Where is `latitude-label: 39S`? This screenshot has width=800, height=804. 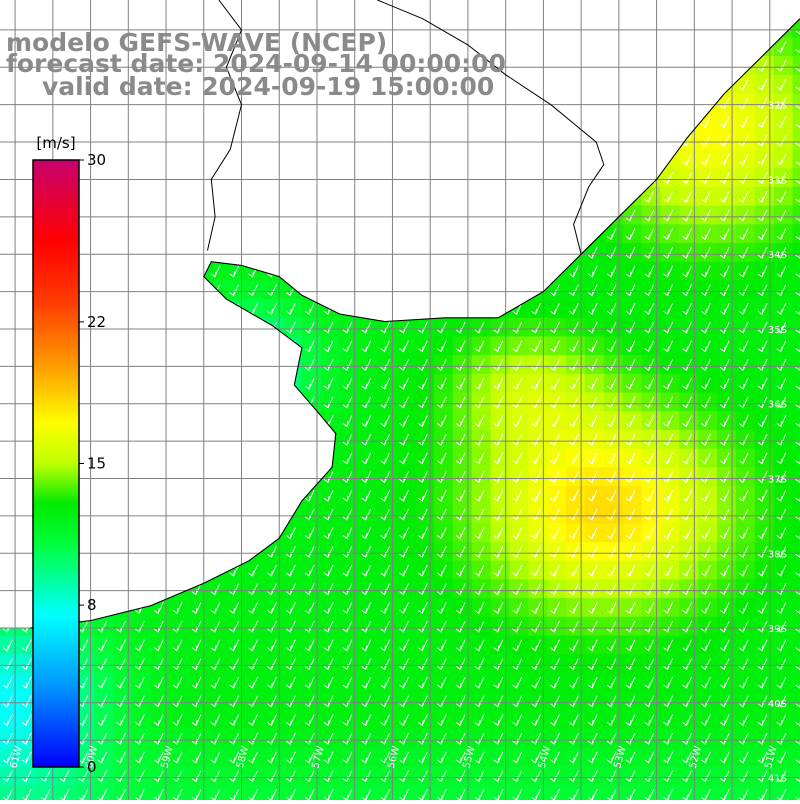
latitude-label: 39S is located at coordinates (777, 629).